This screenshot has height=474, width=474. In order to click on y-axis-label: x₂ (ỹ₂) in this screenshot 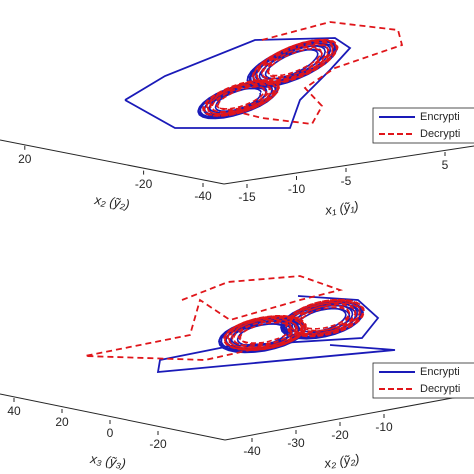, I will do `click(112, 202)`.